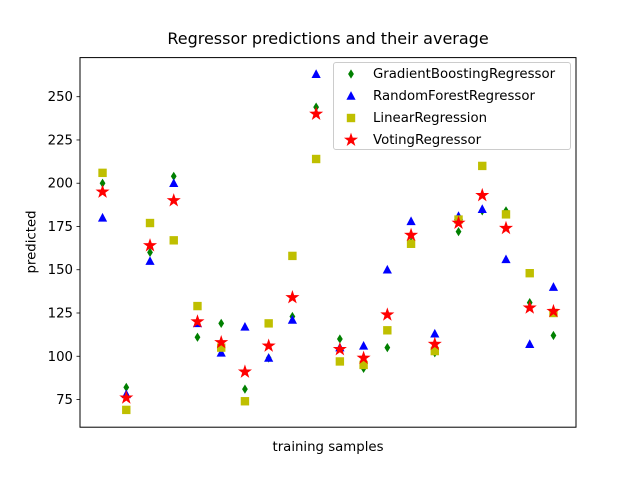 This screenshot has height=480, width=640. What do you see at coordinates (464, 74) in the screenshot?
I see `legend-label: GradientBoostingRegressor` at bounding box center [464, 74].